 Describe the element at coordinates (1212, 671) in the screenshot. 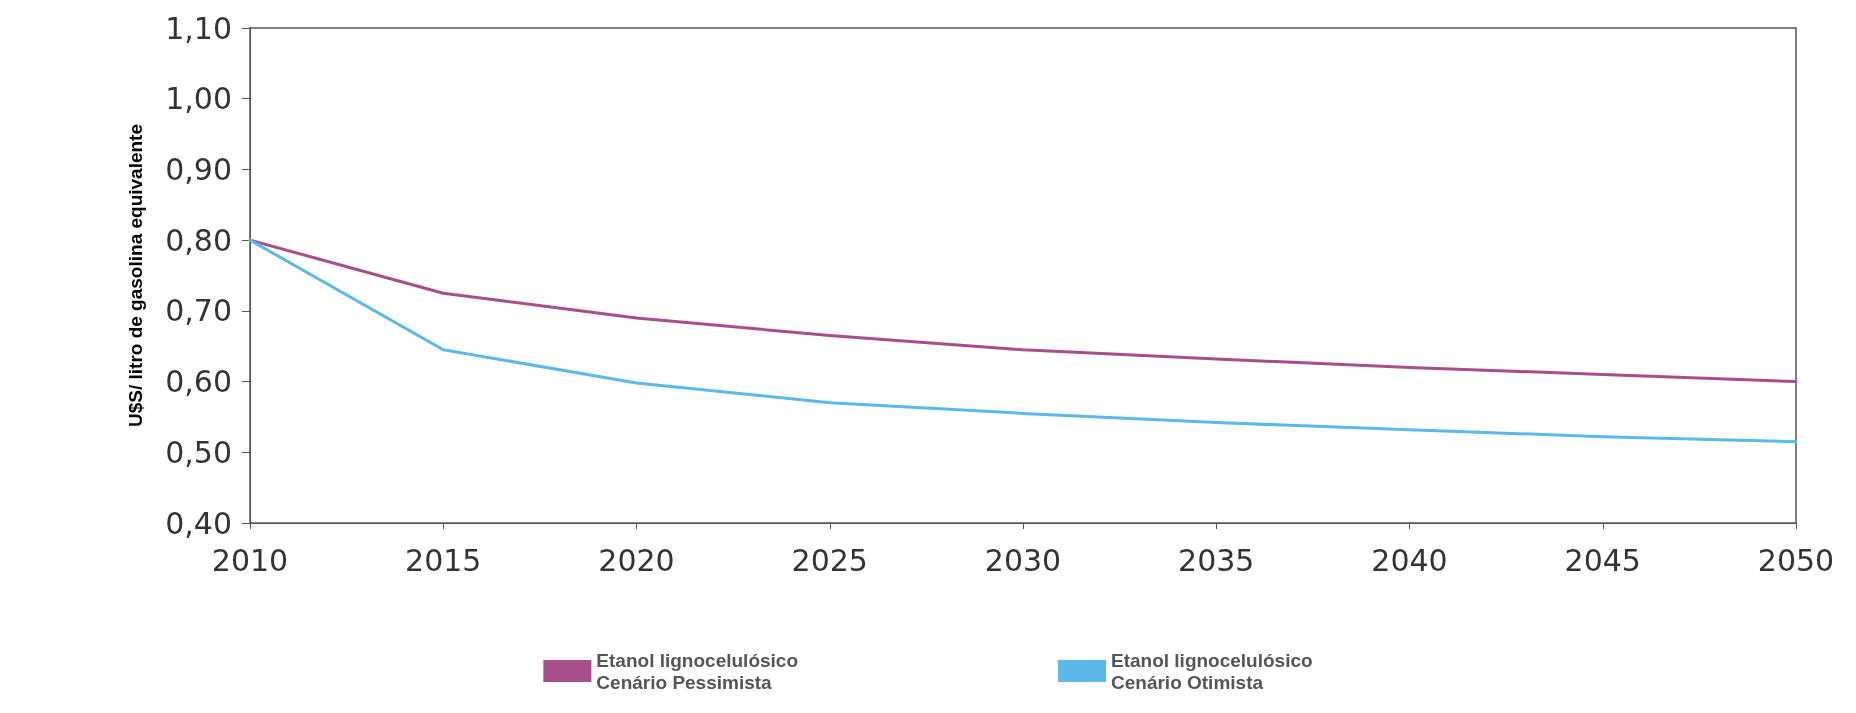

I see `legend-label: Etanol lignocelulósico Cenário Otimista` at that location.